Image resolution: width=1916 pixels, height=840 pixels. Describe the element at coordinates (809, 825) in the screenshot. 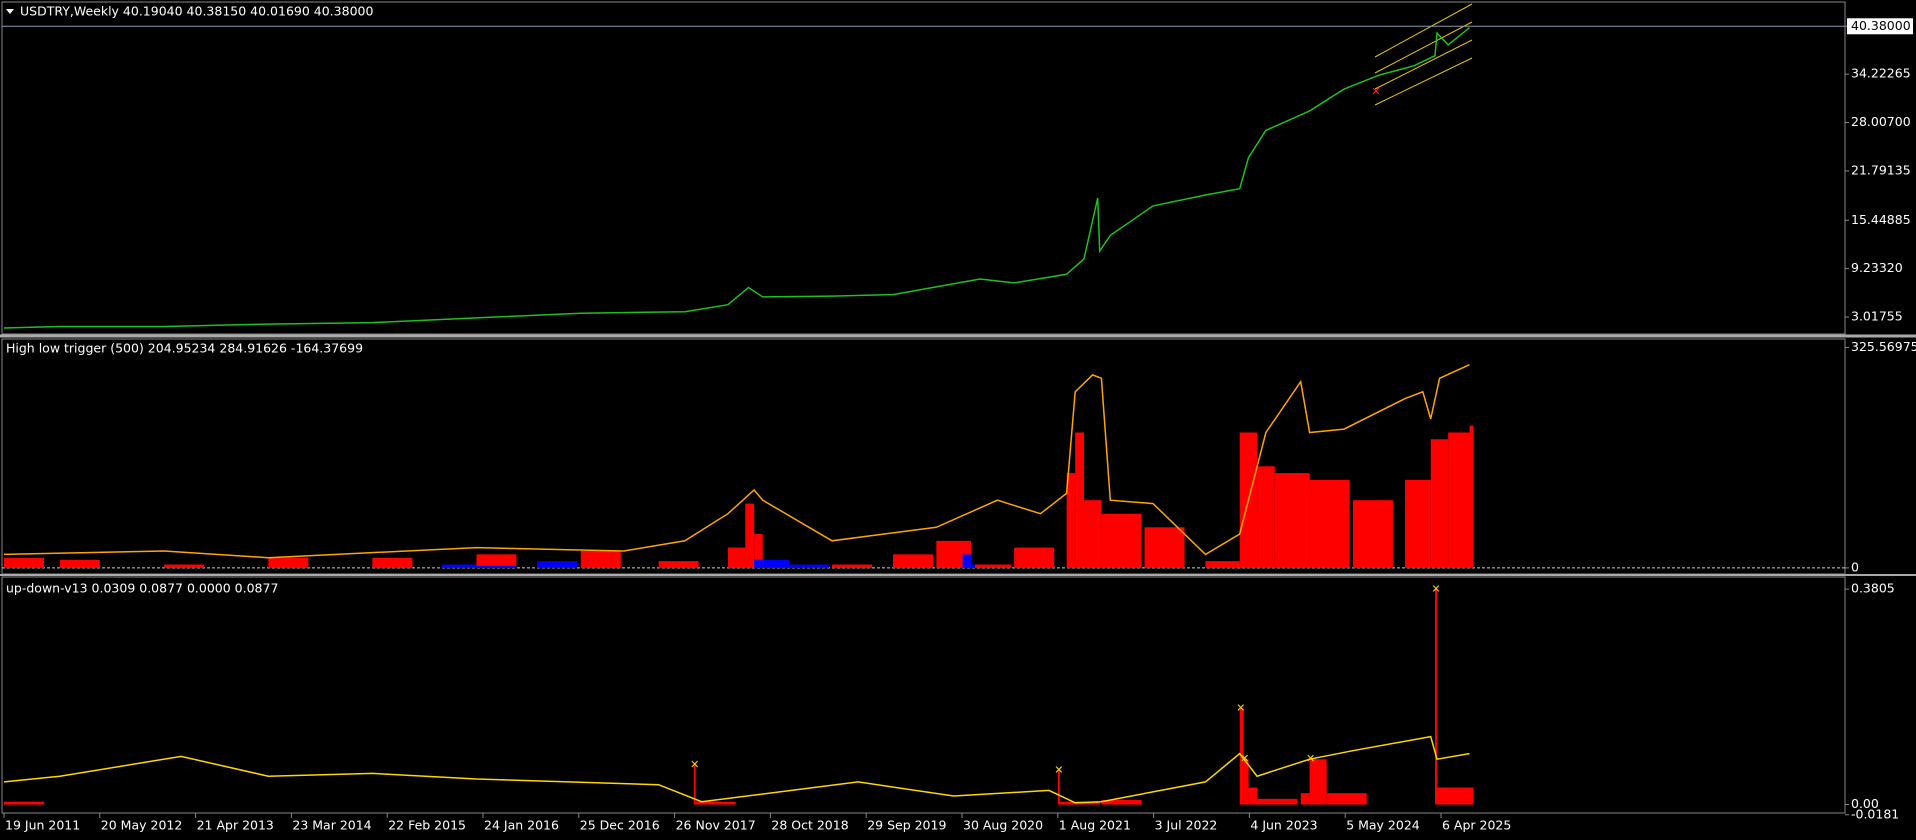

I see `x-tick-label: 28 Oct 2018` at that location.